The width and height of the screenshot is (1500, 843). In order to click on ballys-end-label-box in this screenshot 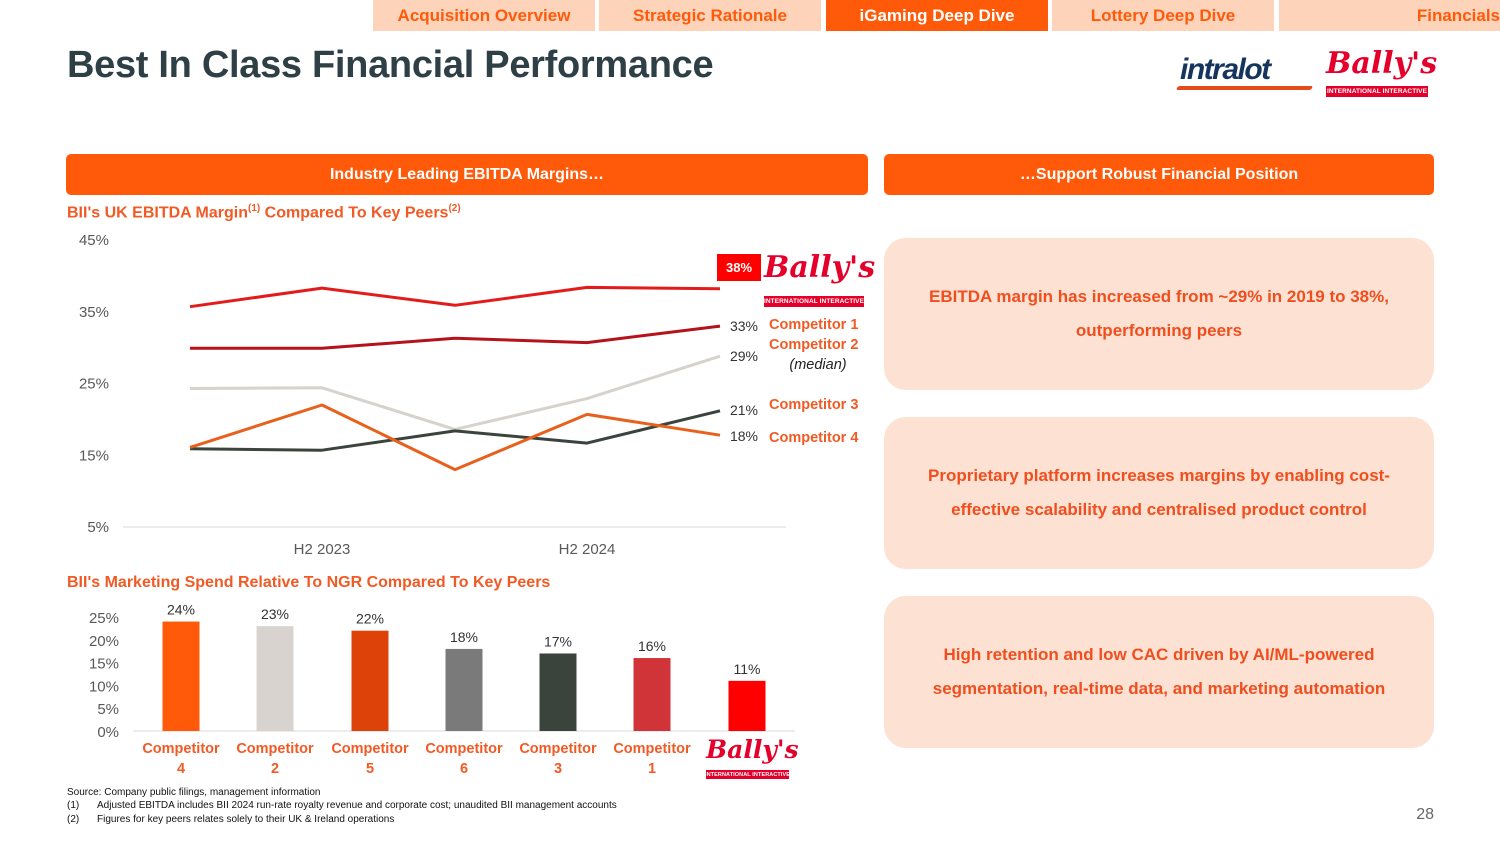, I will do `click(739, 267)`.